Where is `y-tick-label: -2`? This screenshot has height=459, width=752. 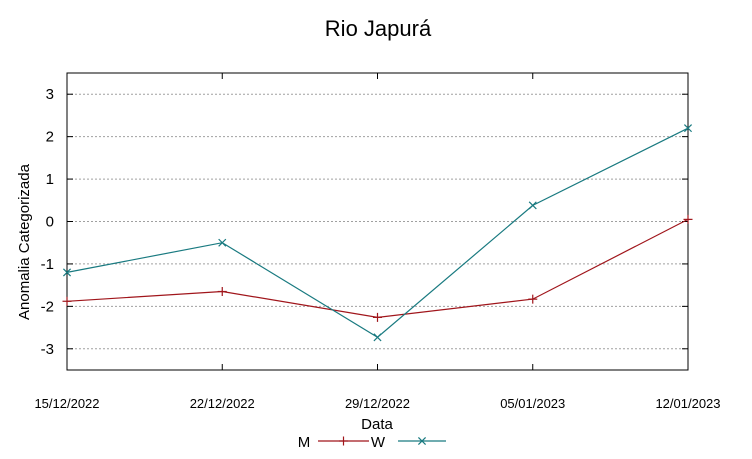 y-tick-label: -2 is located at coordinates (47, 306).